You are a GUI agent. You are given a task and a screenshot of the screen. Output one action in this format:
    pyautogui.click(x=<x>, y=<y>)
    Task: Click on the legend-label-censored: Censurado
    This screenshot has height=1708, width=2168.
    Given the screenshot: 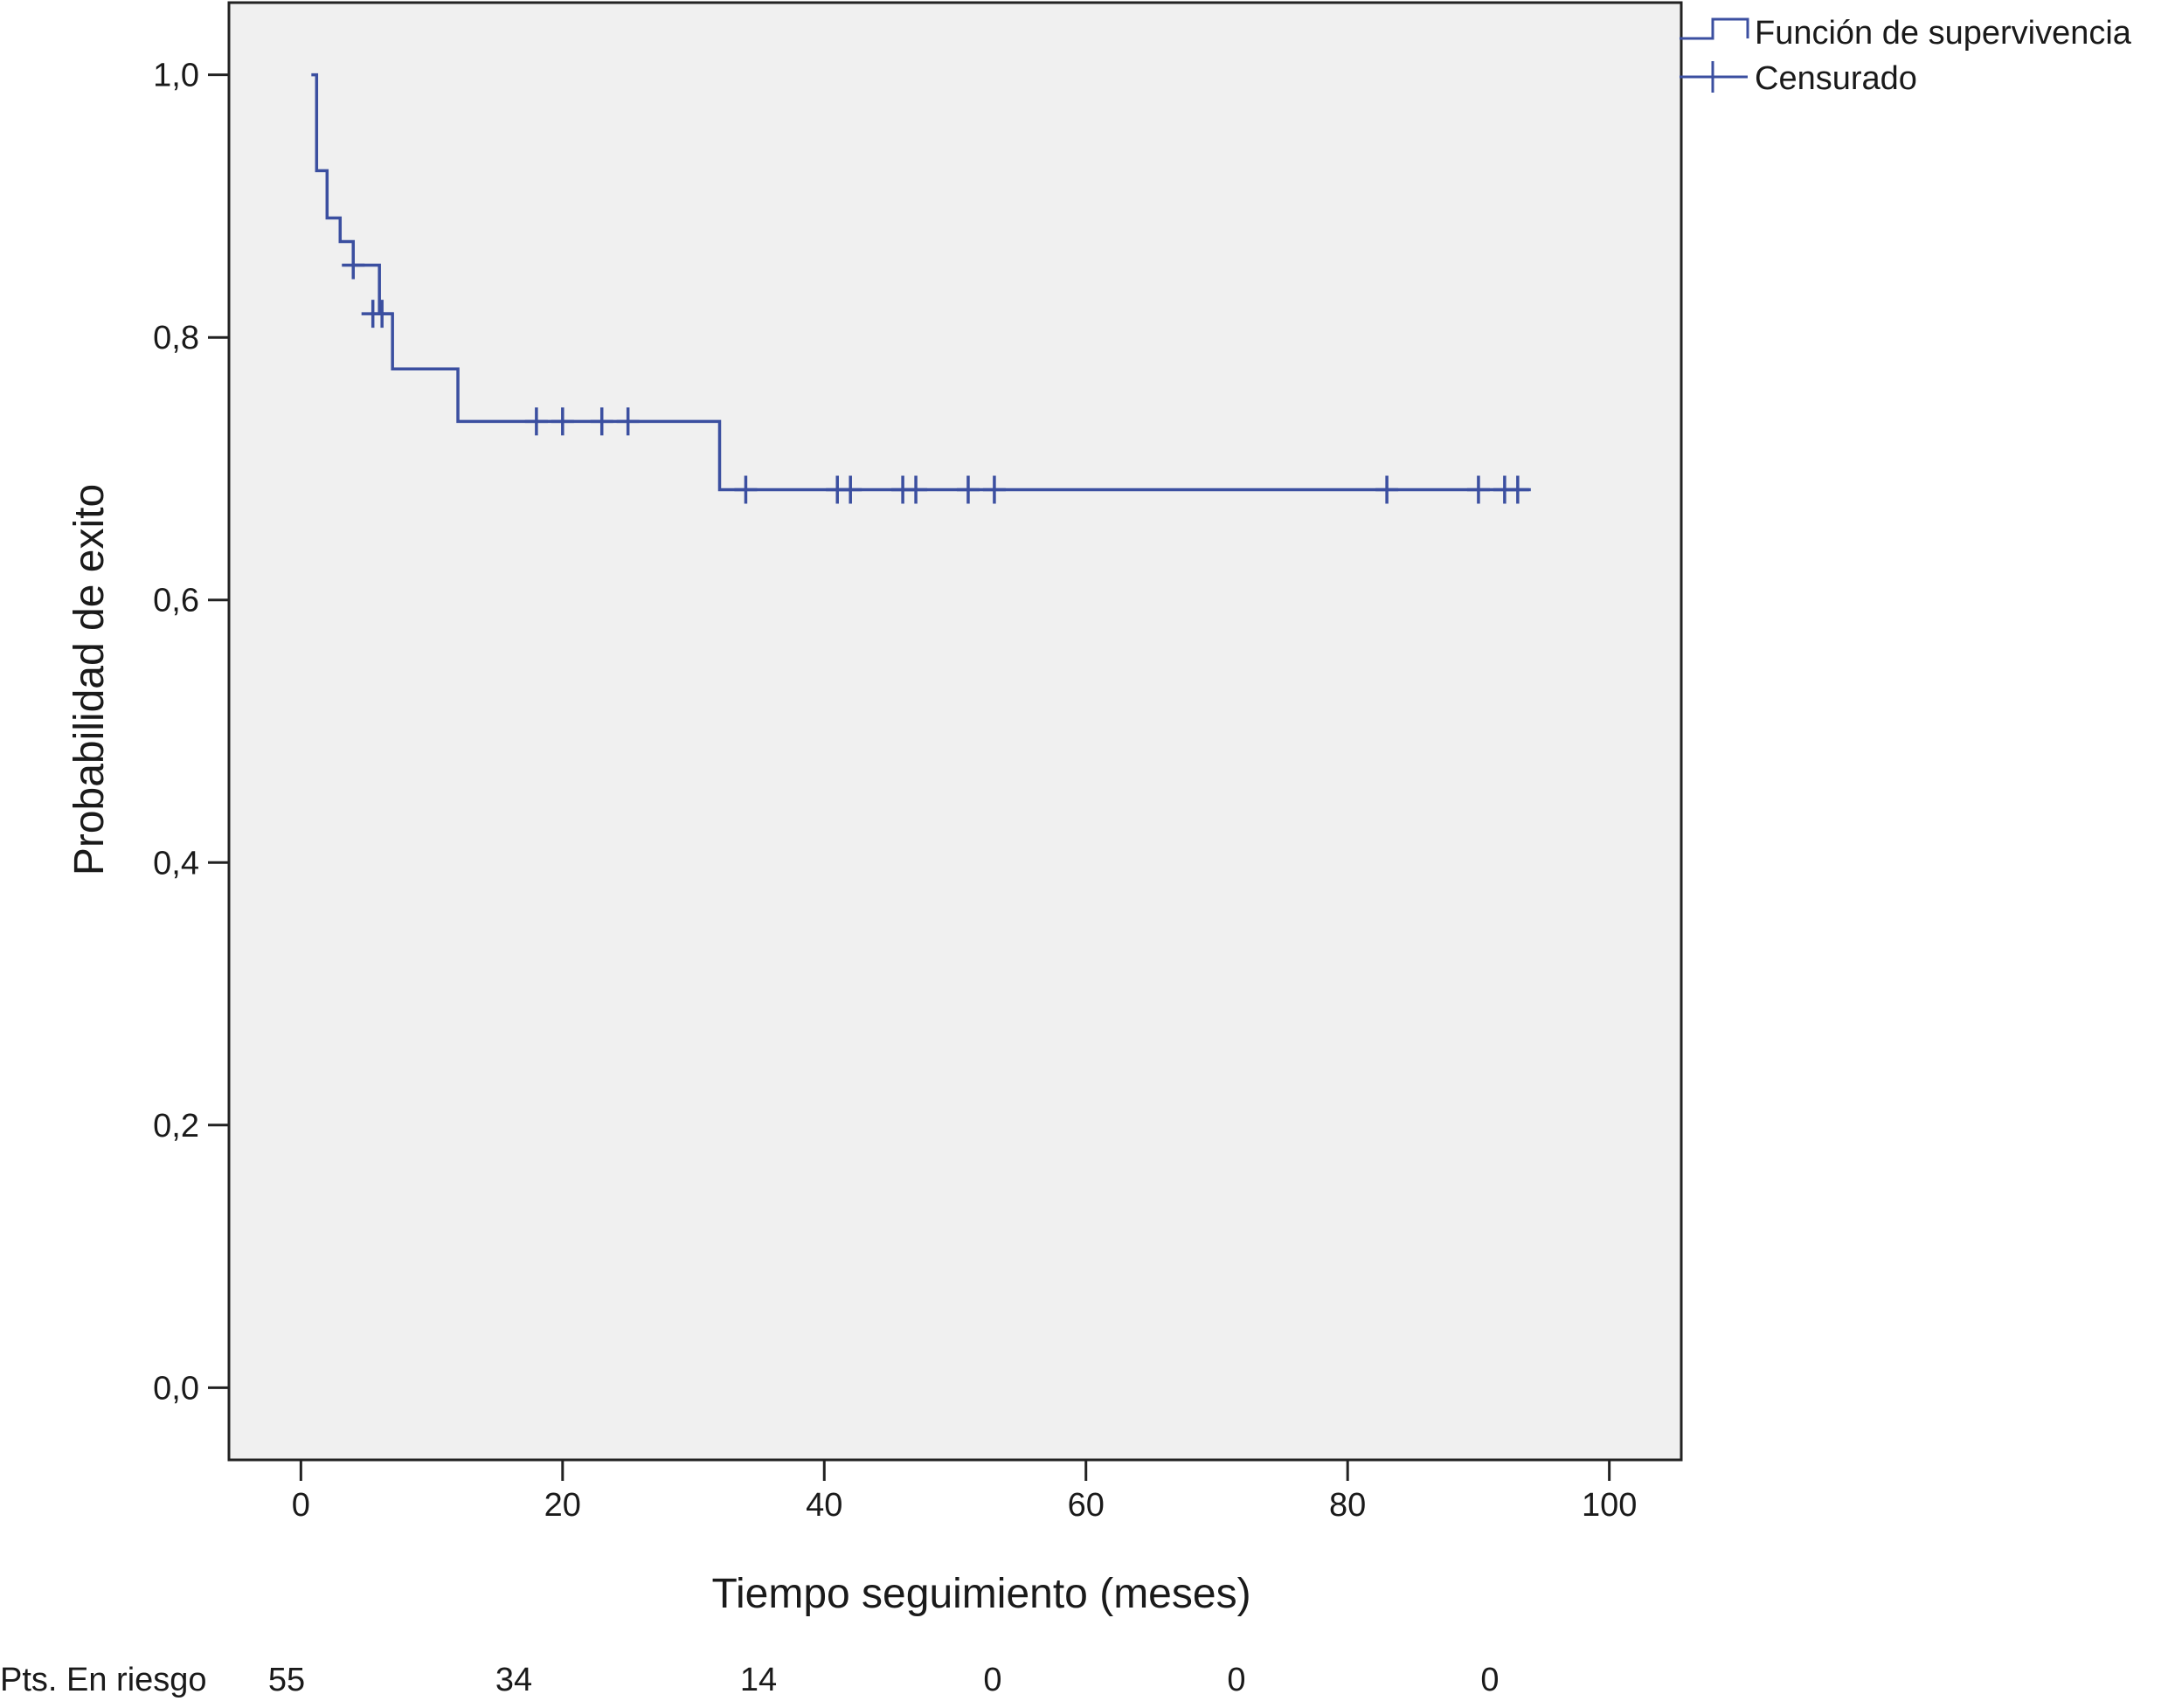 What is the action you would take?
    pyautogui.click(x=1836, y=78)
    